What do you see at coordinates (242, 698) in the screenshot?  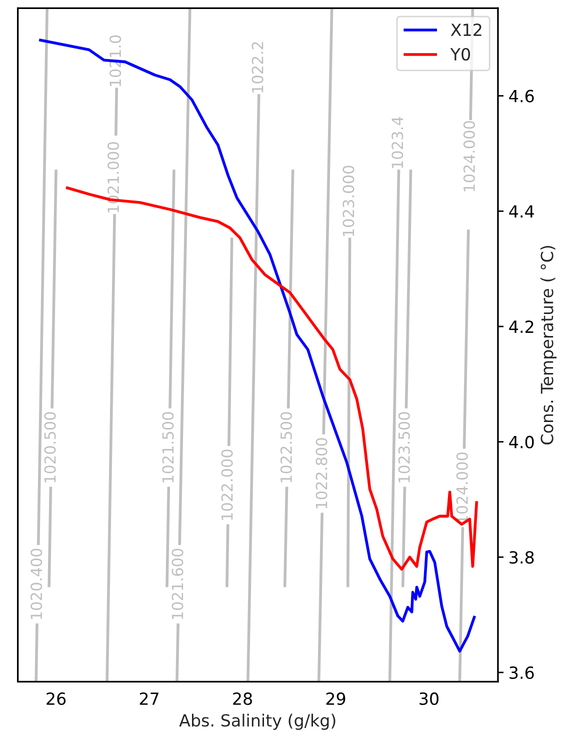 I see `x-tick-label: 28` at bounding box center [242, 698].